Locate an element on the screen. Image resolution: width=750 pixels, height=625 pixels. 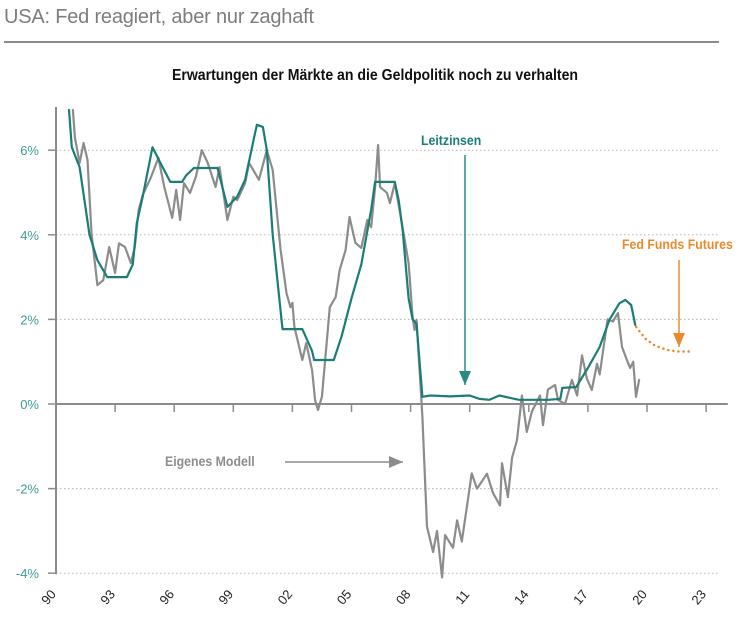
headline-divider is located at coordinates (361, 42).